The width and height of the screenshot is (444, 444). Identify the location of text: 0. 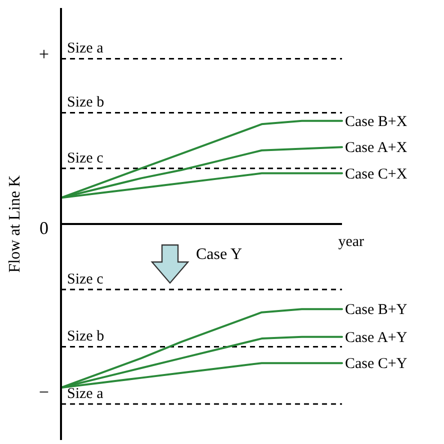
(44, 228).